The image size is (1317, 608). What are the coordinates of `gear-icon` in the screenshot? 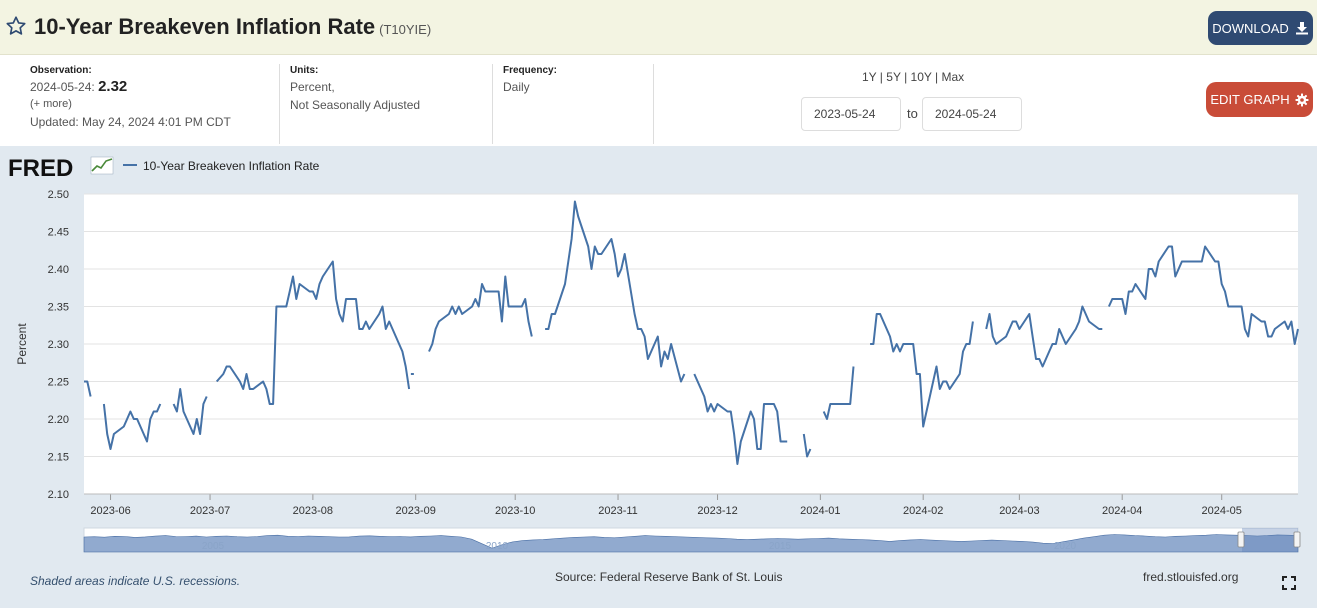 It's located at (1302, 99).